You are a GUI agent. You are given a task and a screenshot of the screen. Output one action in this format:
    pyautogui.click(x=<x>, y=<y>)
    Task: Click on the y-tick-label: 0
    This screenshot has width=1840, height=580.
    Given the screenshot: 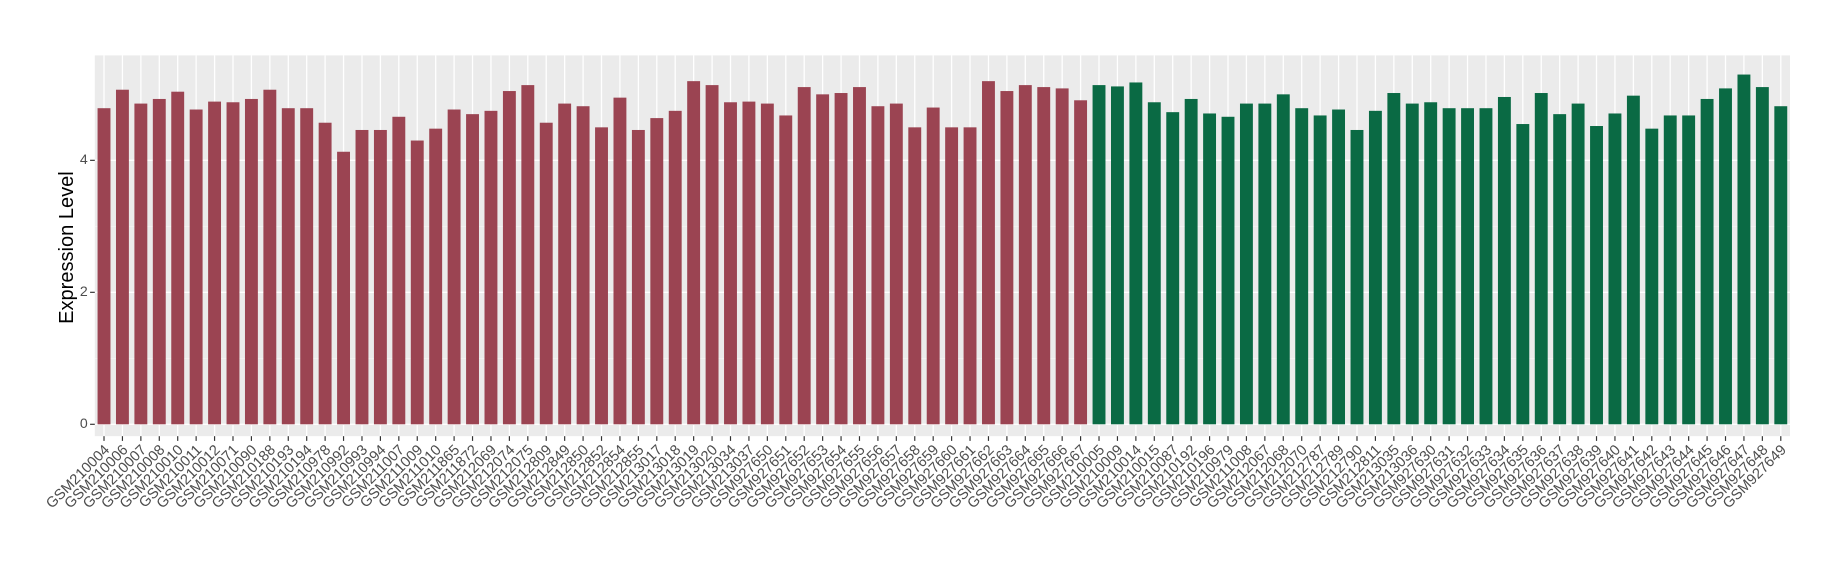 What is the action you would take?
    pyautogui.click(x=84, y=423)
    